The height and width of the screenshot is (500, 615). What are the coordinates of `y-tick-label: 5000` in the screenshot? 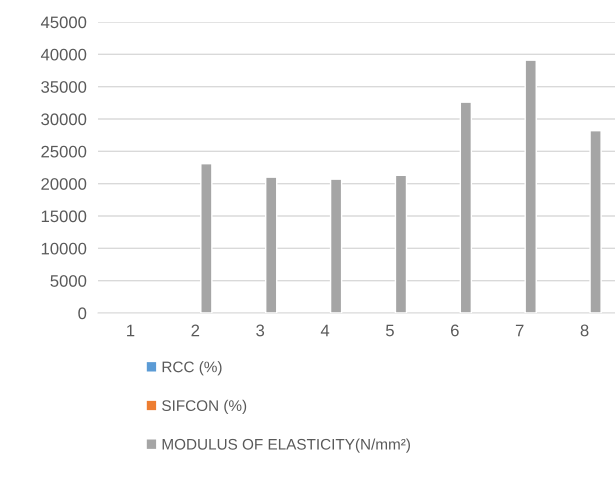 It's located at (68, 281).